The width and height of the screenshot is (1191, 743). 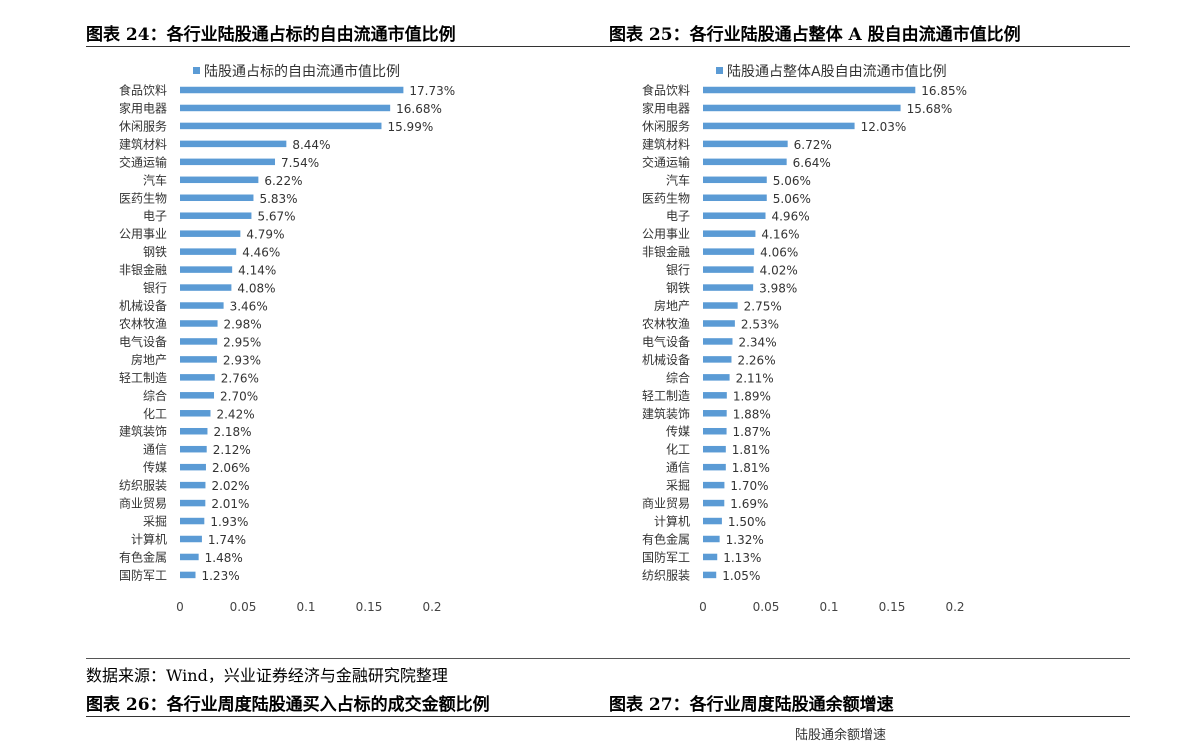 What do you see at coordinates (243, 324) in the screenshot?
I see `data-label: 2.98%` at bounding box center [243, 324].